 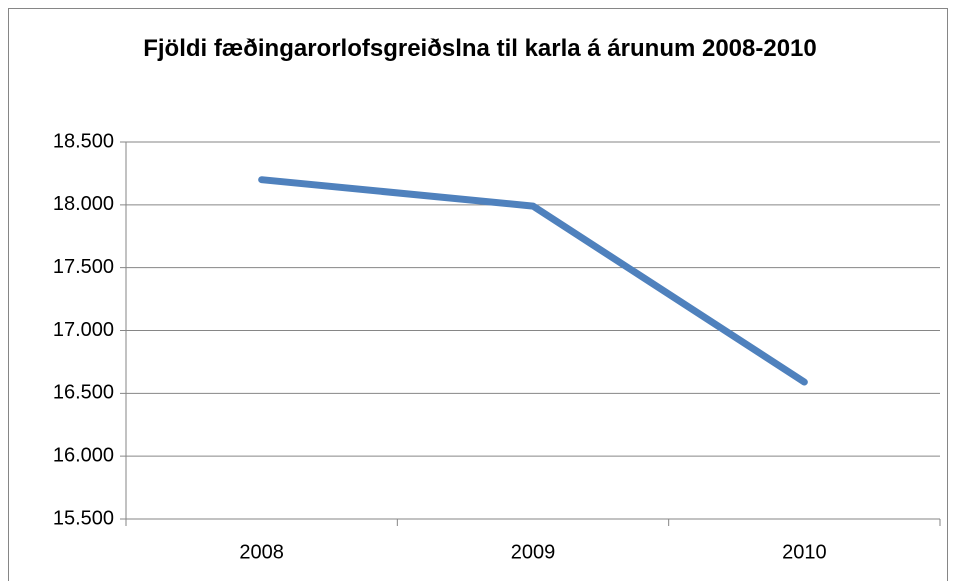 I want to click on x-tick-label: 2010, so click(x=804, y=552).